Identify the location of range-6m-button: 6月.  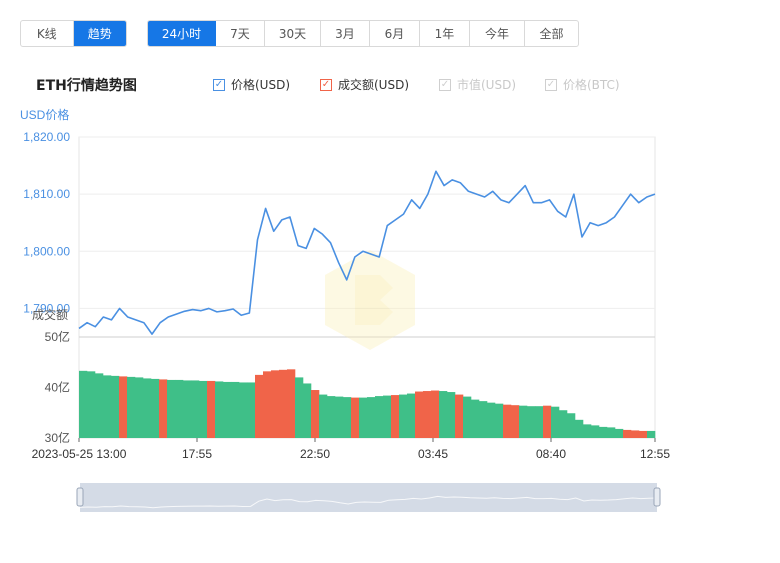
(395, 33).